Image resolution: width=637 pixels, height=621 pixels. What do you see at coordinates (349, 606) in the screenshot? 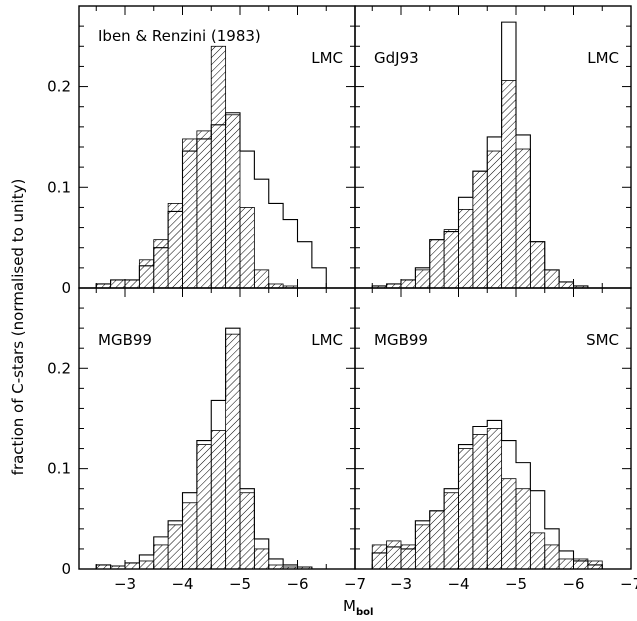
I see `x-axis-label-main: M` at bounding box center [349, 606].